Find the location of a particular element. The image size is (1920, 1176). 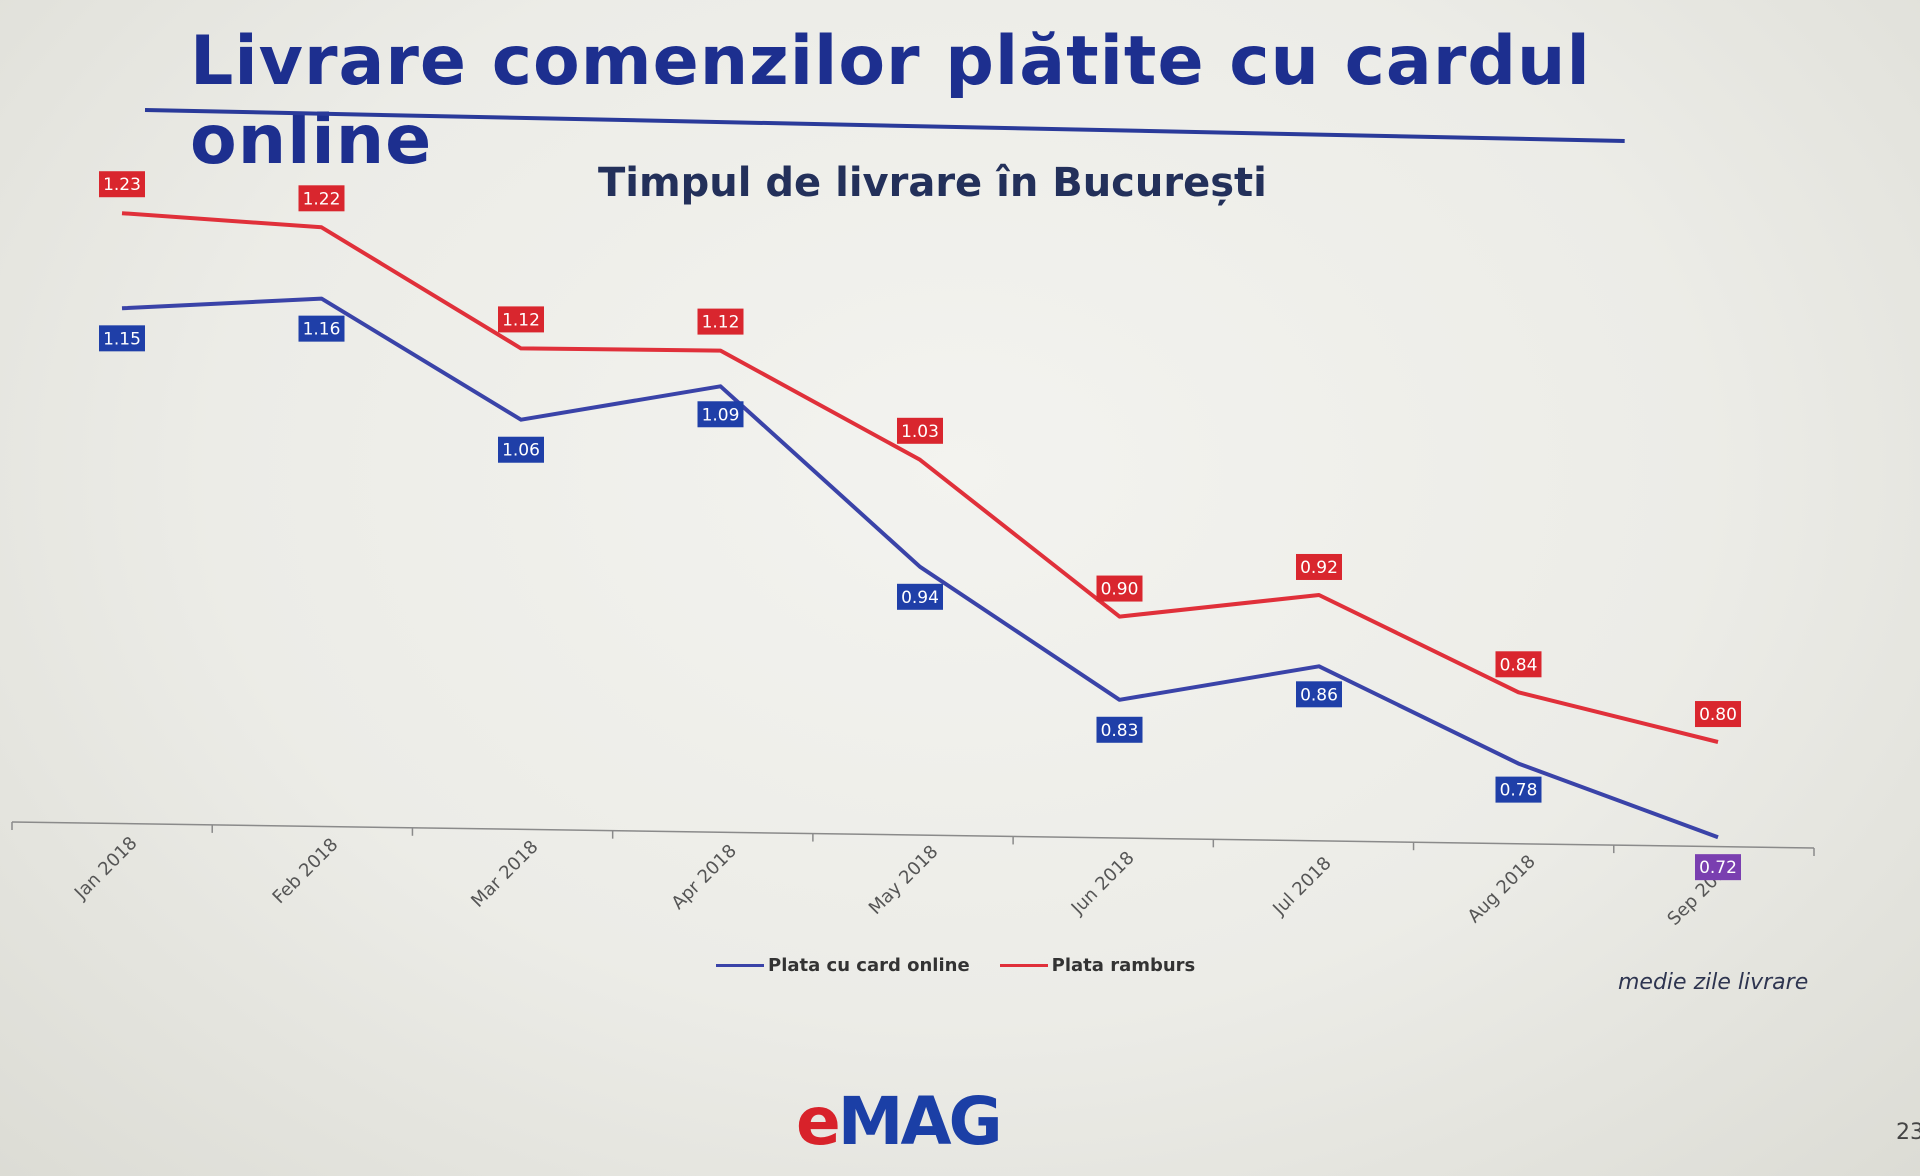

legend-label-ramburs: Plata ramburs is located at coordinates (1123, 965).